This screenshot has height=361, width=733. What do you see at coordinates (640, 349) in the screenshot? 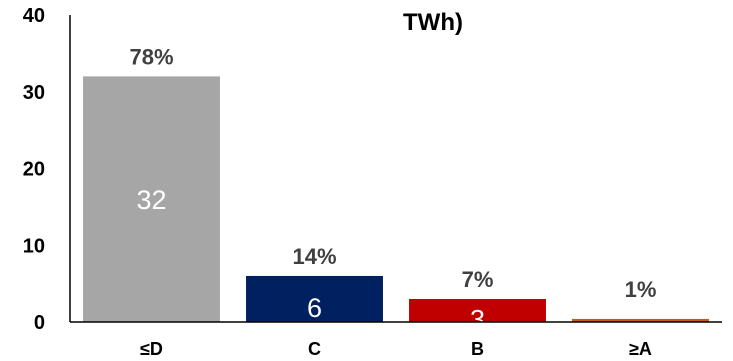
I see `x-tick-label: ≥A` at bounding box center [640, 349].